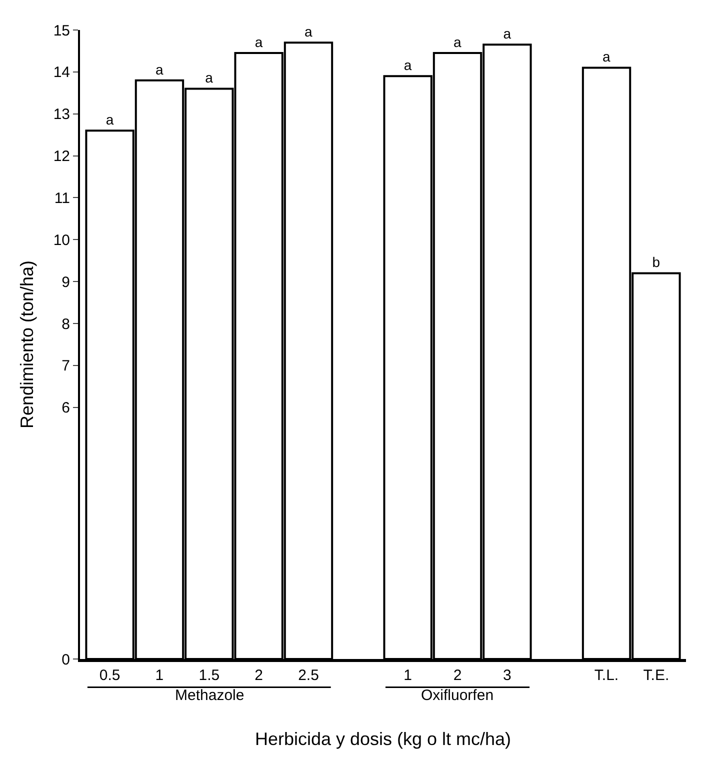 The width and height of the screenshot is (706, 779). What do you see at coordinates (308, 675) in the screenshot?
I see `x-tick-label: 2.5` at bounding box center [308, 675].